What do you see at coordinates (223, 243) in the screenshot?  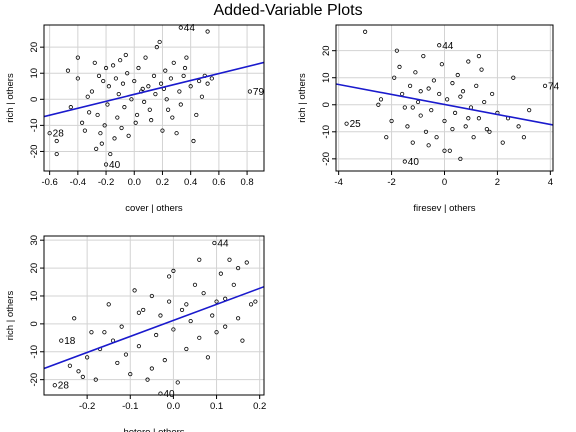 I see `point-label: 44` at bounding box center [223, 243].